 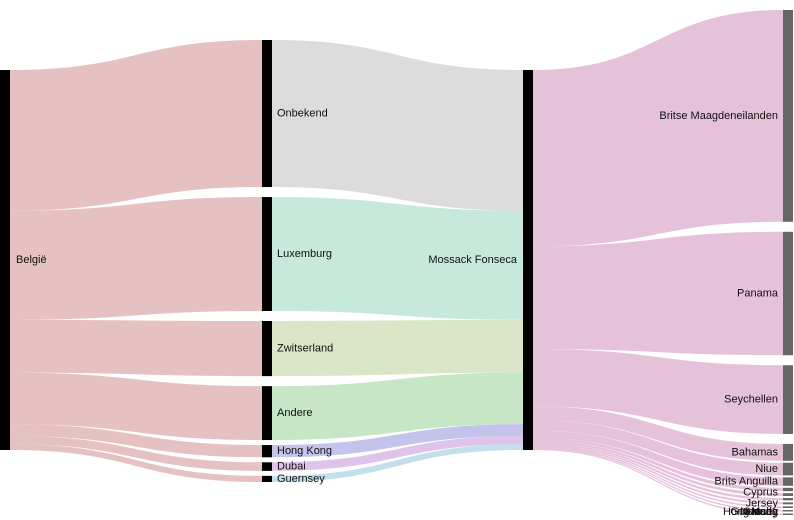 What do you see at coordinates (302, 113) in the screenshot?
I see `label-onbekend: Onbekend` at bounding box center [302, 113].